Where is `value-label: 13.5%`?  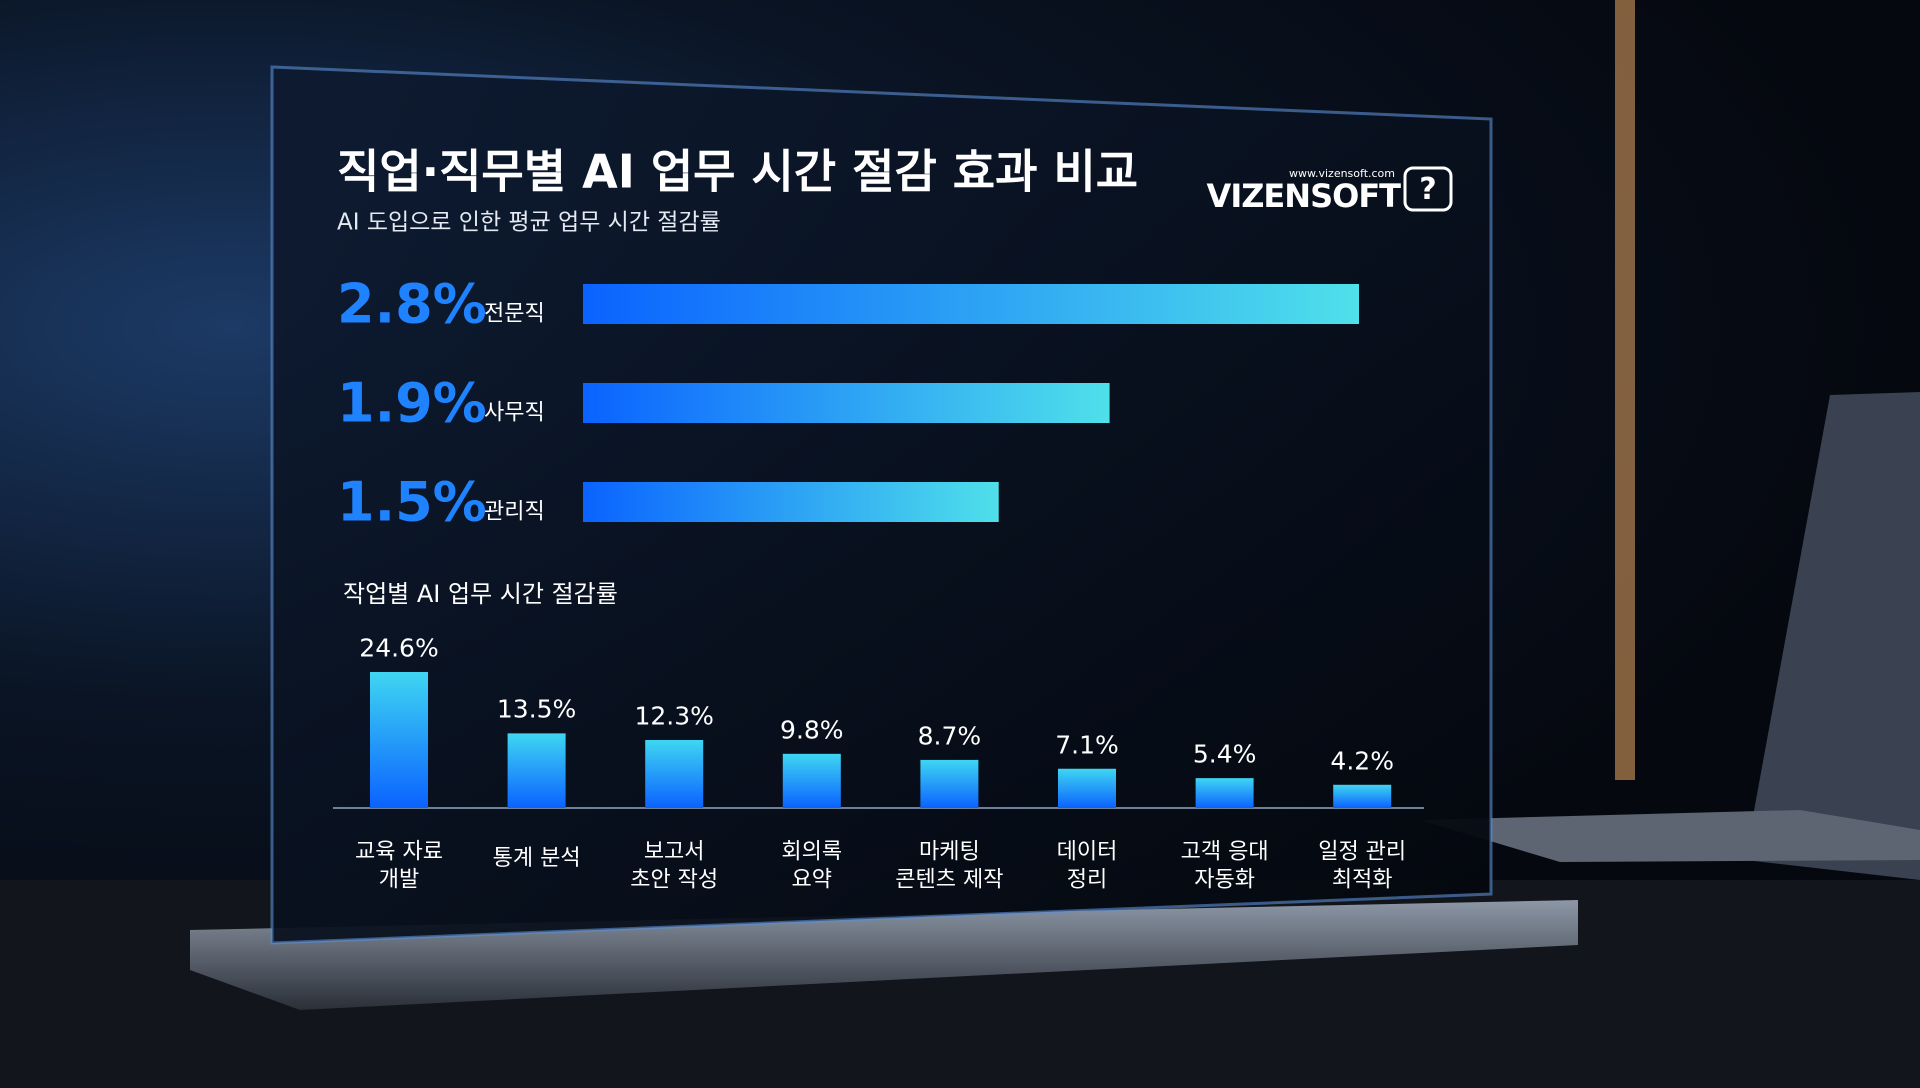
value-label: 13.5% is located at coordinates (536, 709).